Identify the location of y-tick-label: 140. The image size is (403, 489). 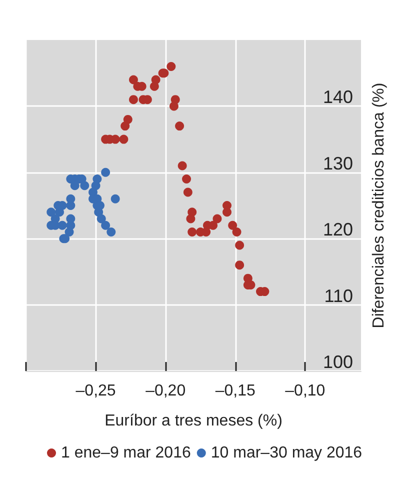
(337, 97).